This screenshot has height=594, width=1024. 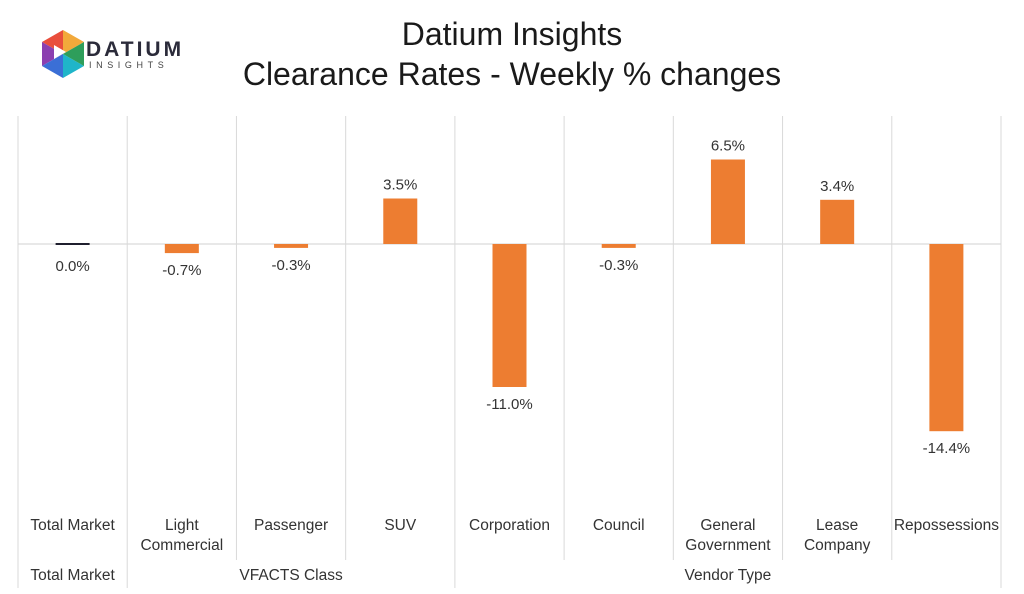 What do you see at coordinates (182, 525) in the screenshot?
I see `category-label: Light` at bounding box center [182, 525].